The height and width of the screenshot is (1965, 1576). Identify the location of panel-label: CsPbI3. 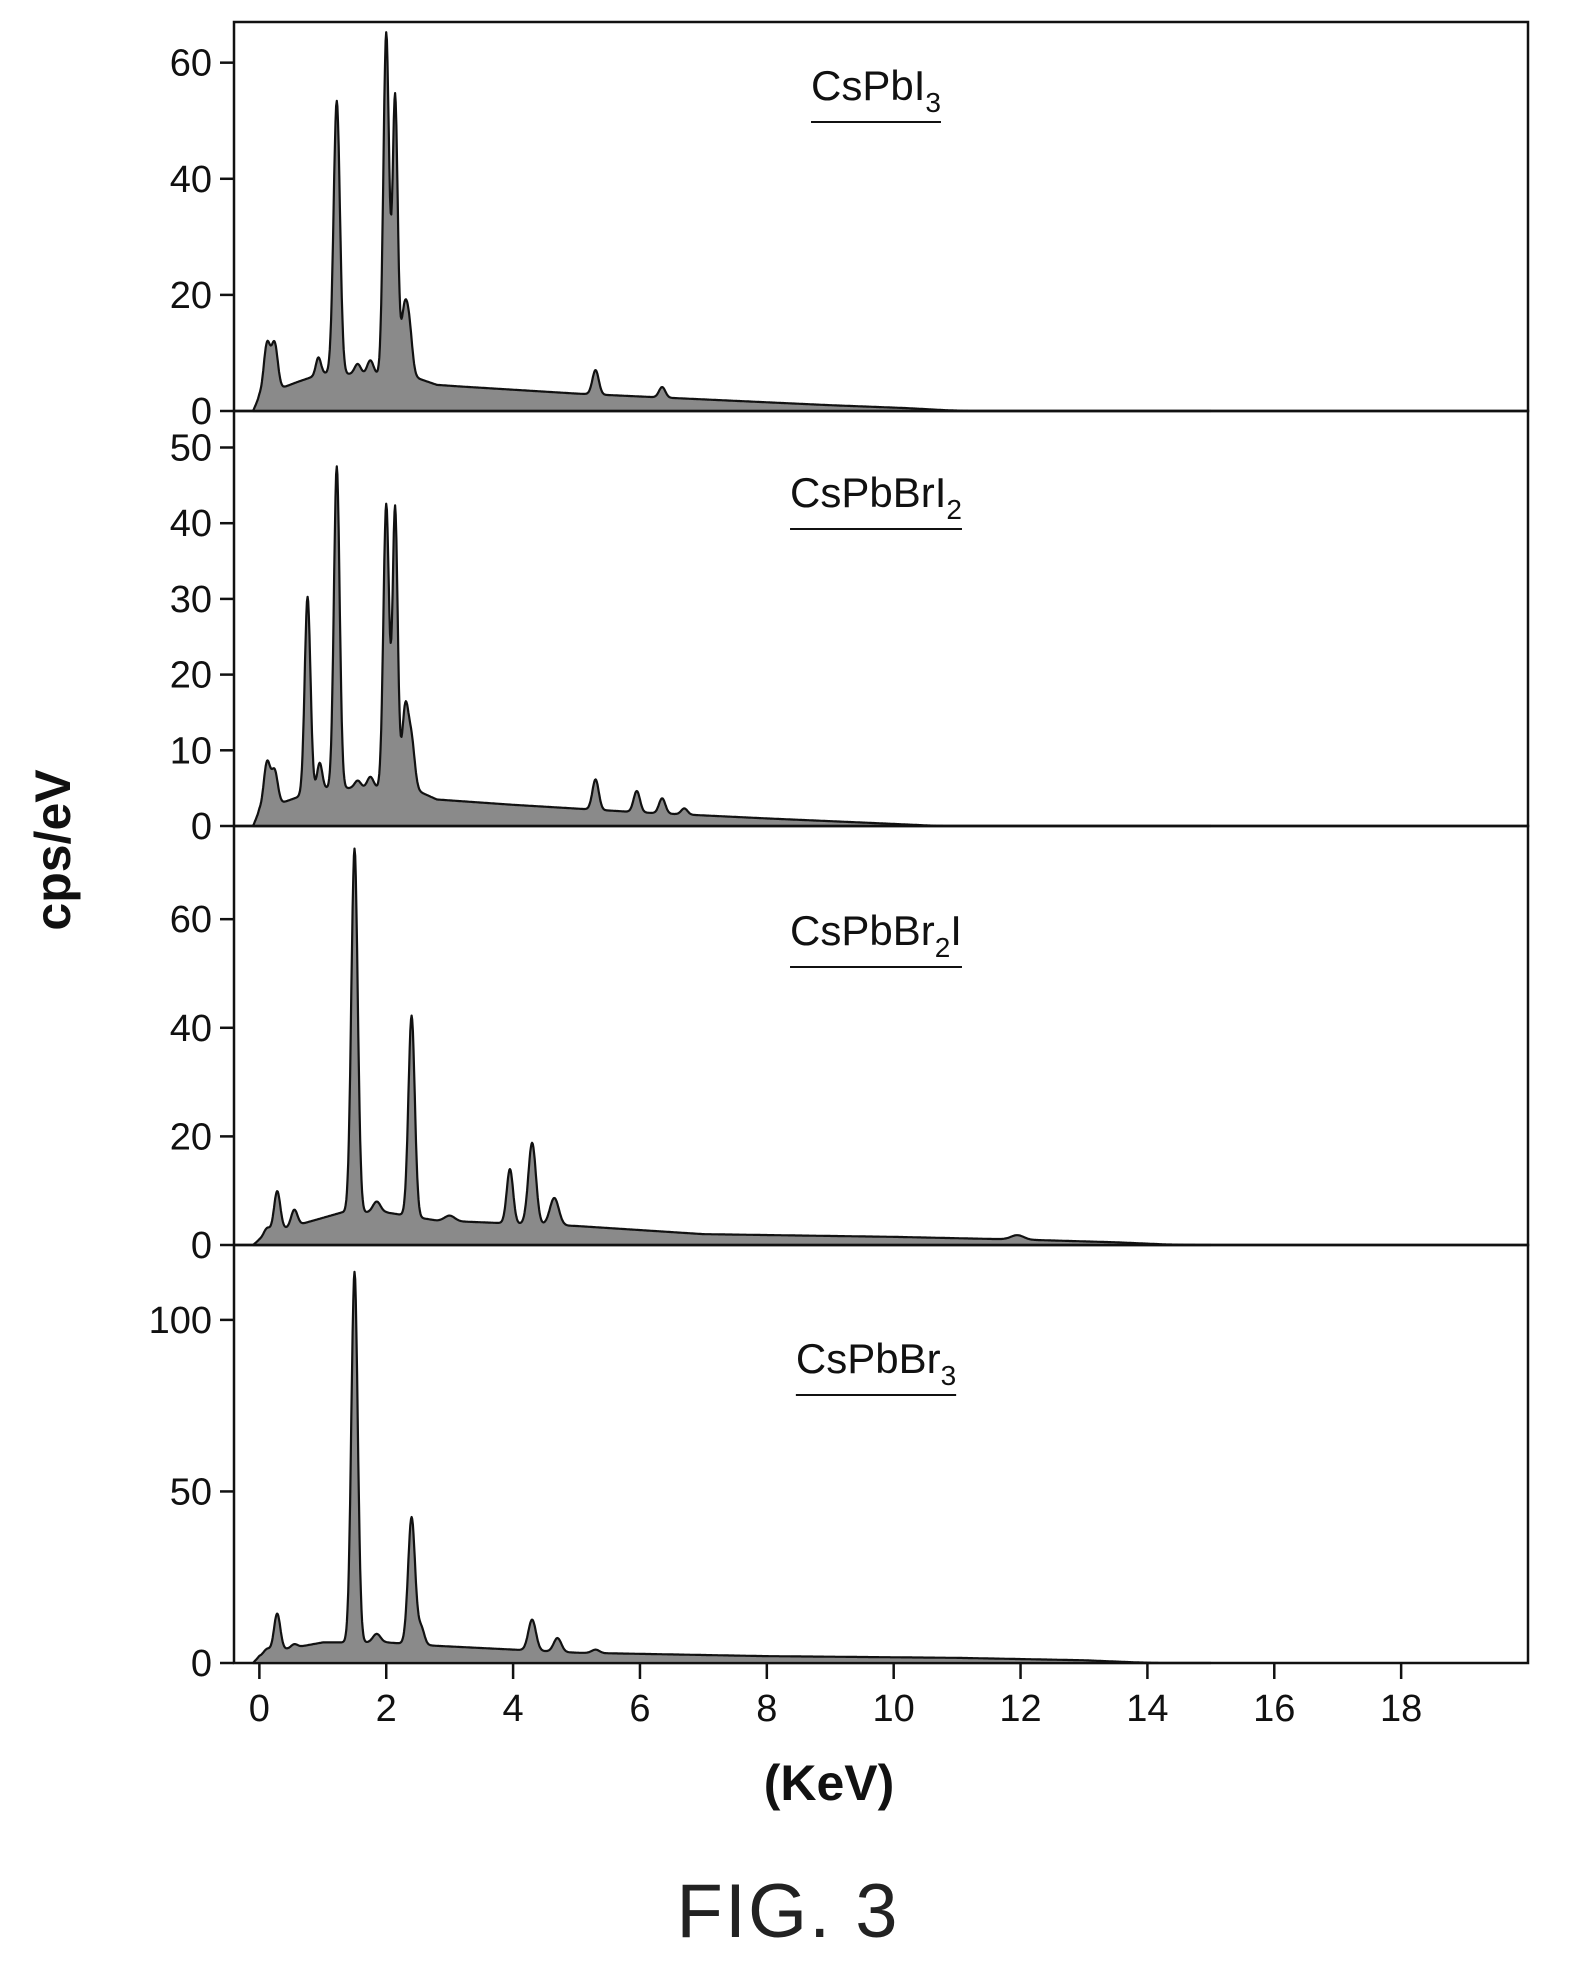
(876, 90).